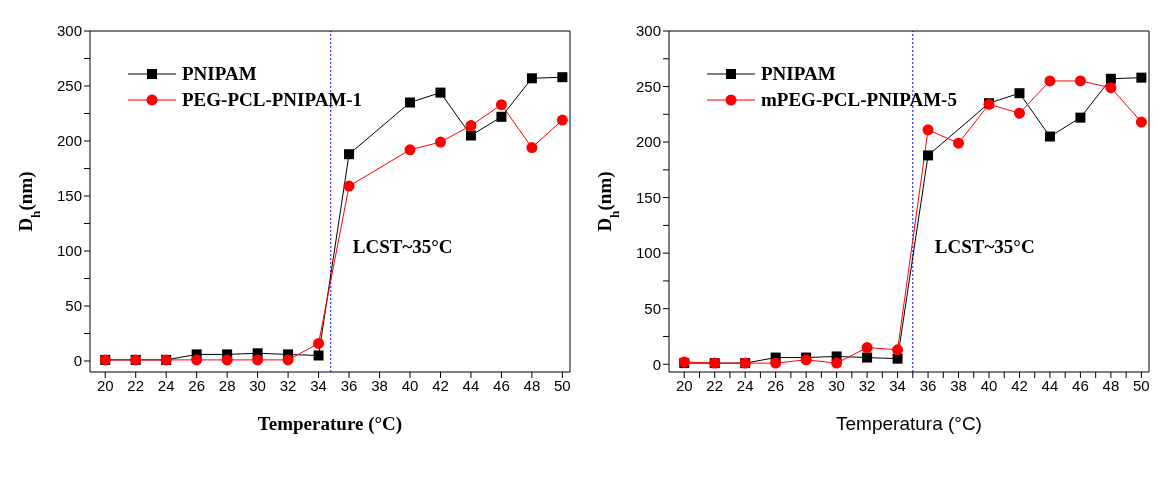 Image resolution: width=1159 pixels, height=492 pixels. Describe the element at coordinates (909, 423) in the screenshot. I see `x-axis-title: Temperatura (°C)` at that location.